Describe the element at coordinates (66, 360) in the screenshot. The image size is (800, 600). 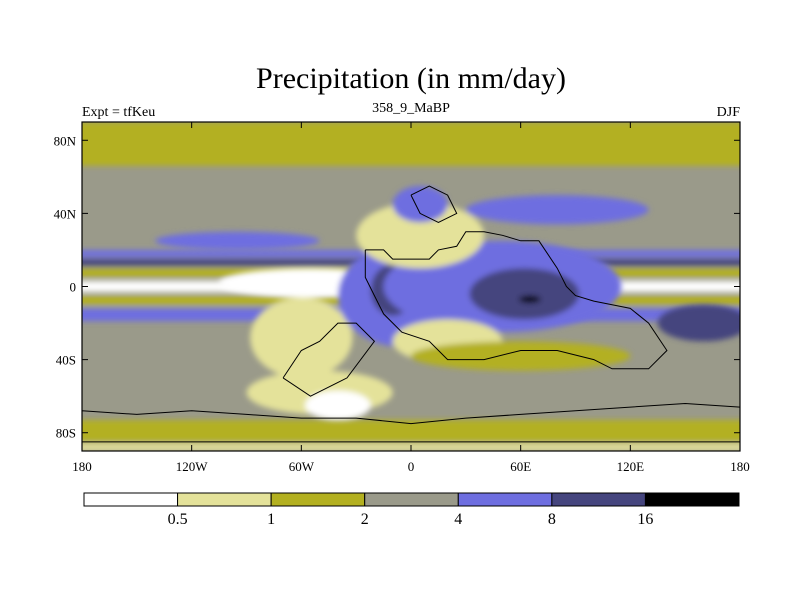
I see `y-tick-label: 40S` at that location.